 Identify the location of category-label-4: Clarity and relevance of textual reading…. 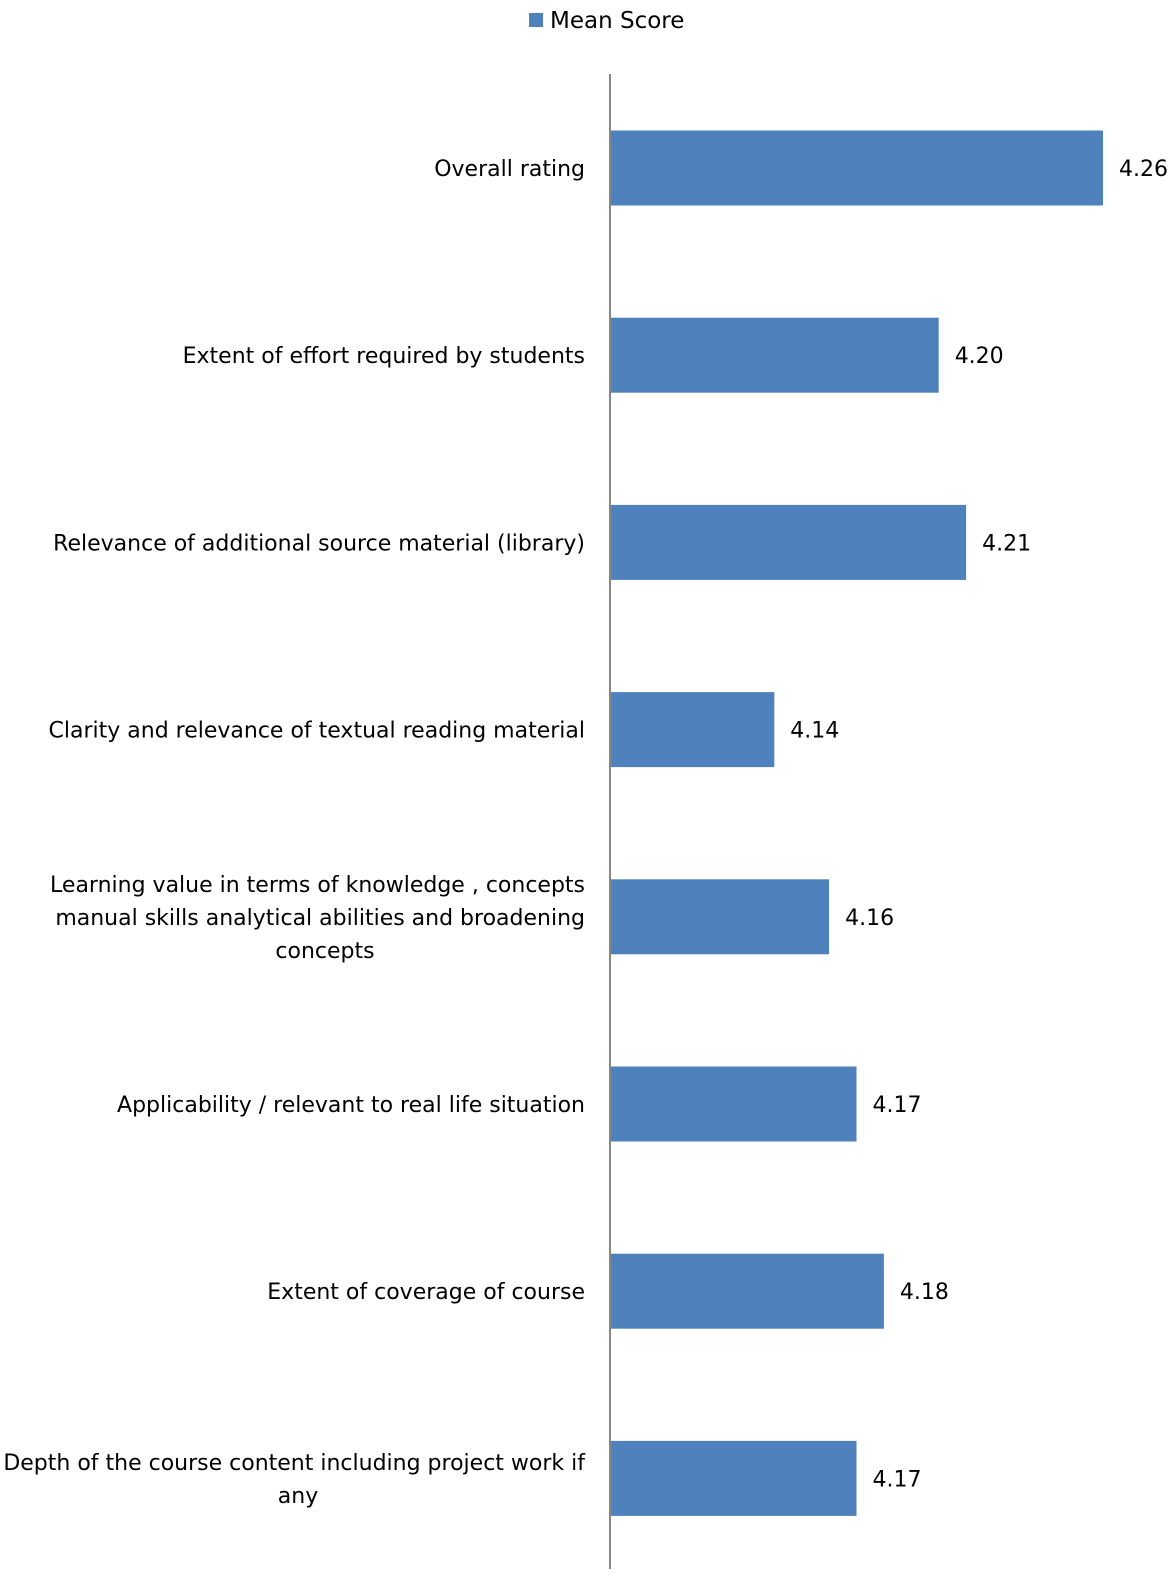
(317, 731).